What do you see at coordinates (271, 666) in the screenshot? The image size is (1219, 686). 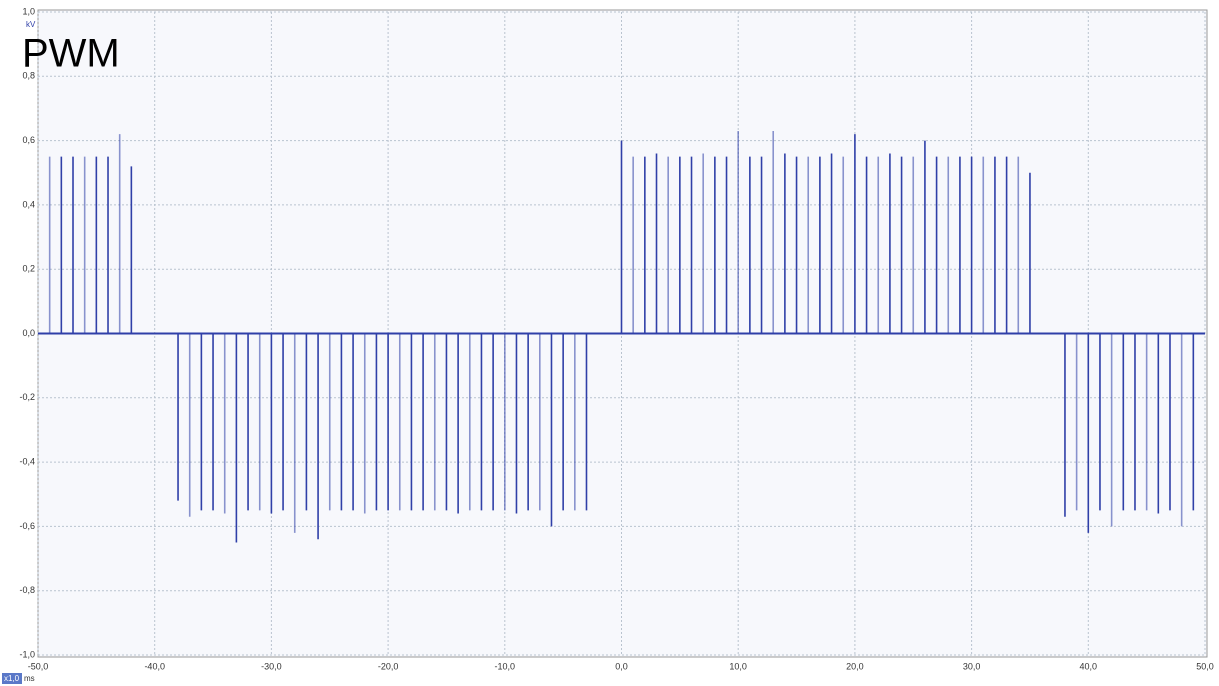 I see `x-tick-label: -30,0` at bounding box center [271, 666].